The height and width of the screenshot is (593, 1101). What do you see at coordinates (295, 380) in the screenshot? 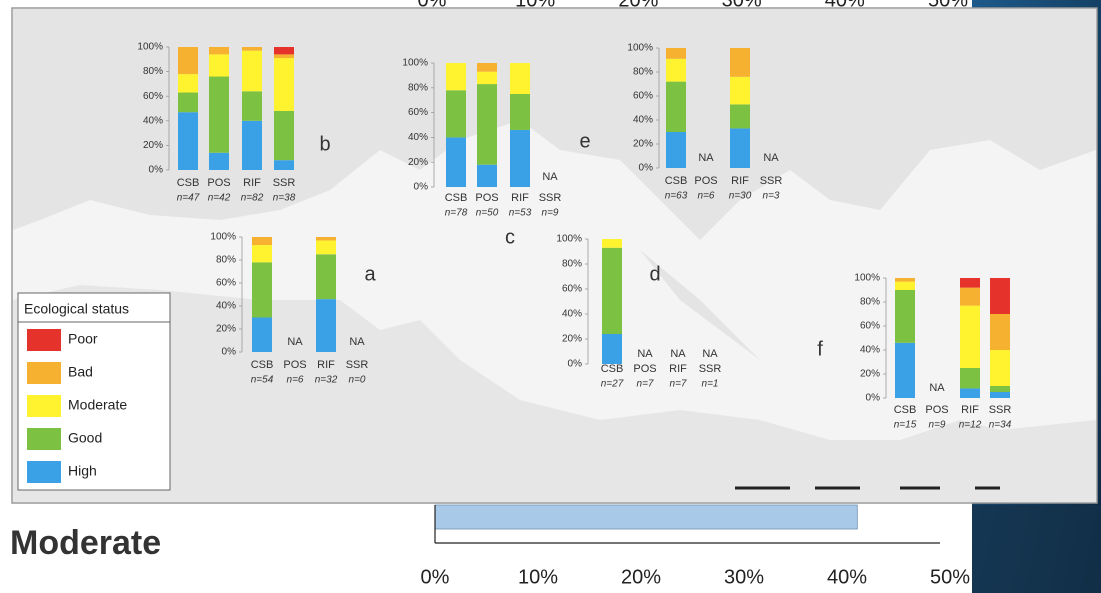
I see `n-label: n=6` at bounding box center [295, 380].